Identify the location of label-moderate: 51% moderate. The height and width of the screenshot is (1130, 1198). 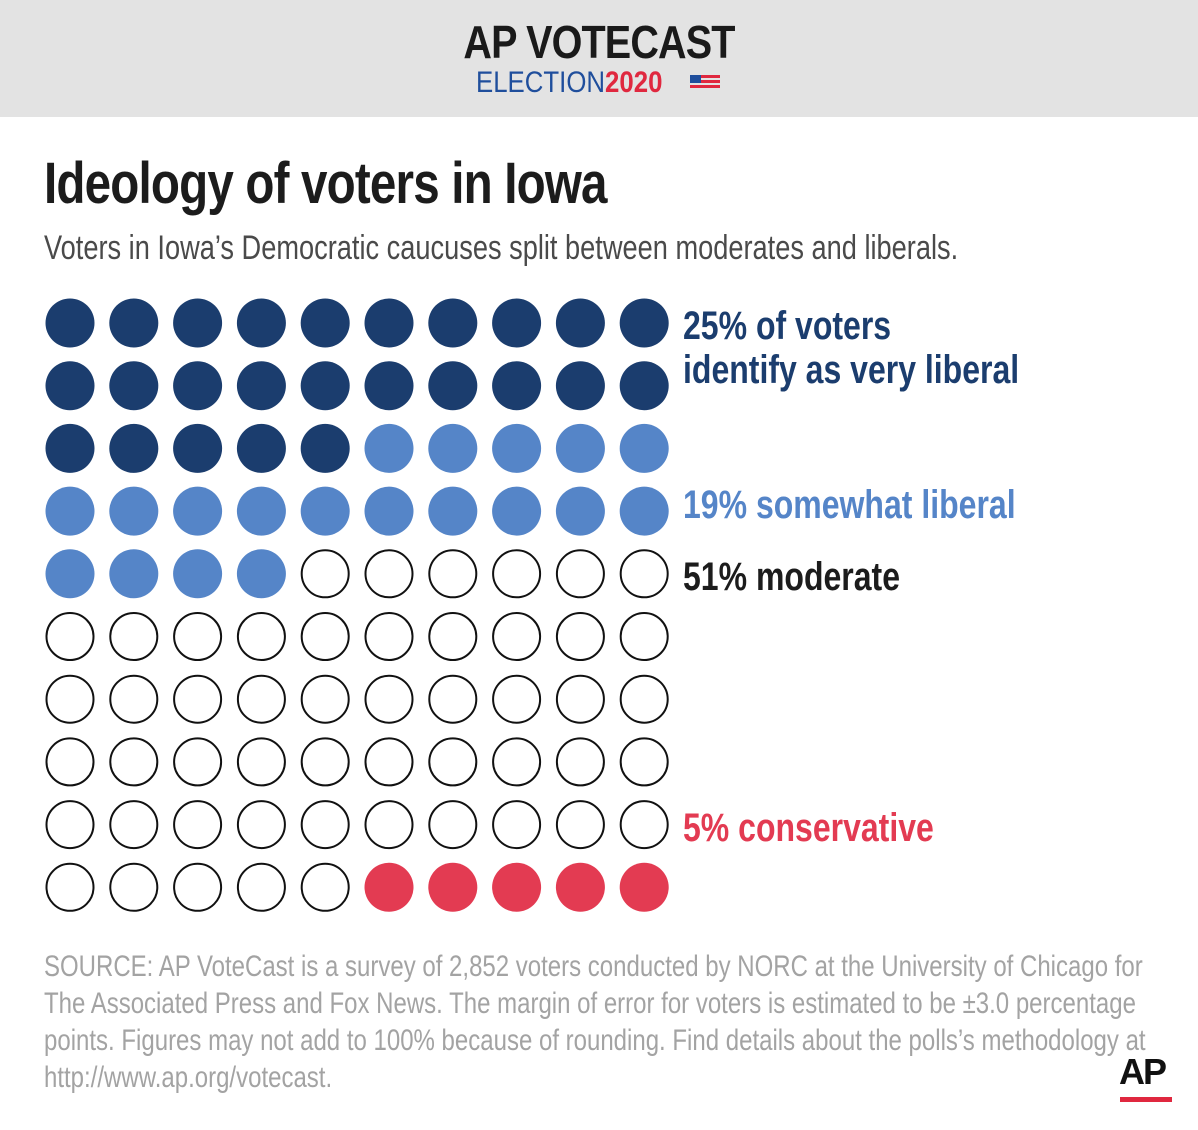
(791, 577).